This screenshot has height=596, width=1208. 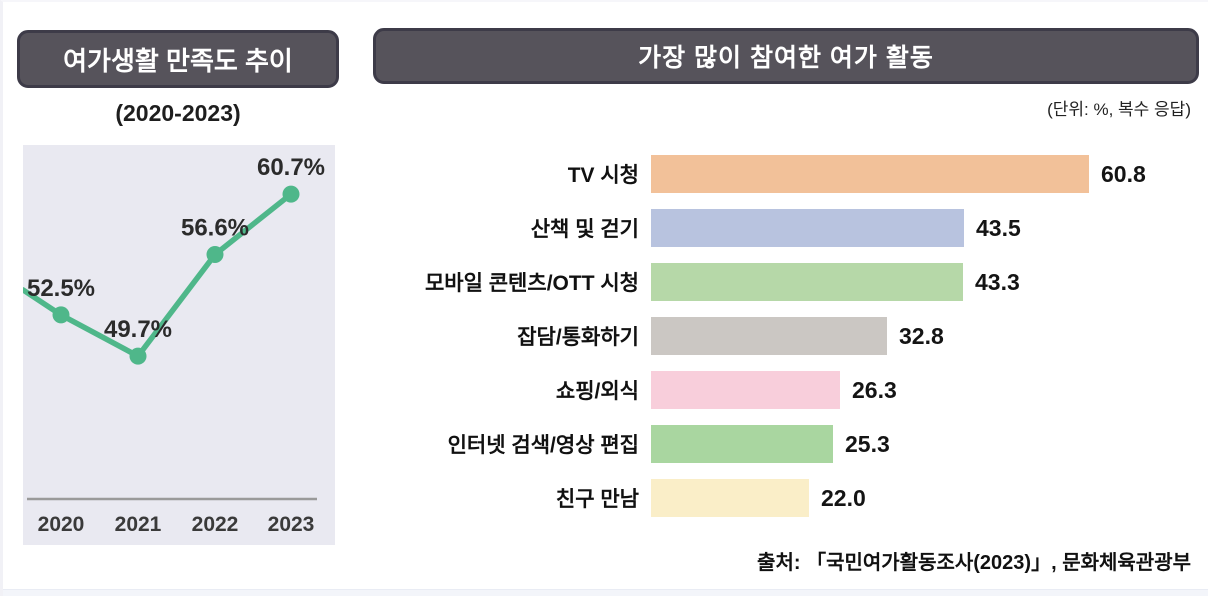 What do you see at coordinates (597, 499) in the screenshot?
I see `bar-category-label: 친구 만남` at bounding box center [597, 499].